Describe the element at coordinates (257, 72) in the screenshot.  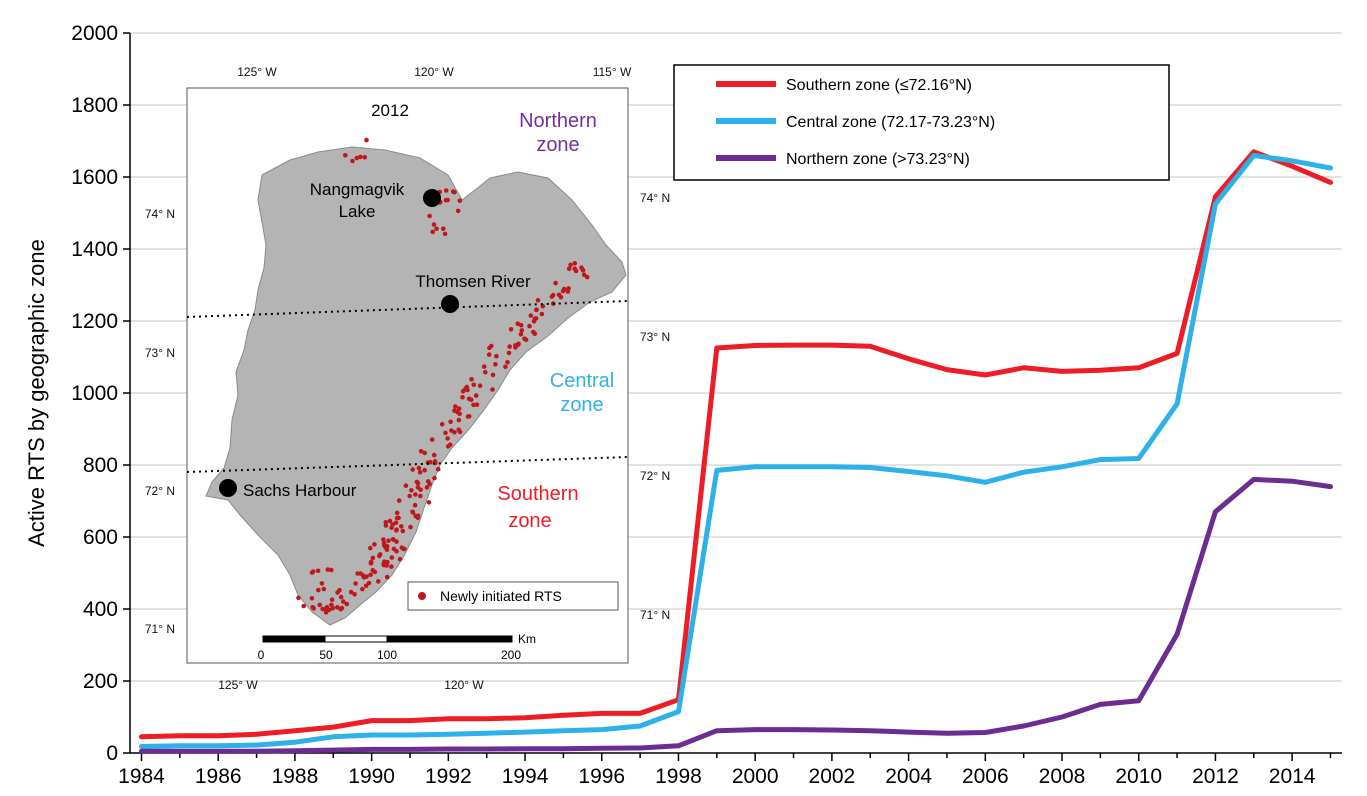
I see `map-top-lon-tick: 125° W` at that location.